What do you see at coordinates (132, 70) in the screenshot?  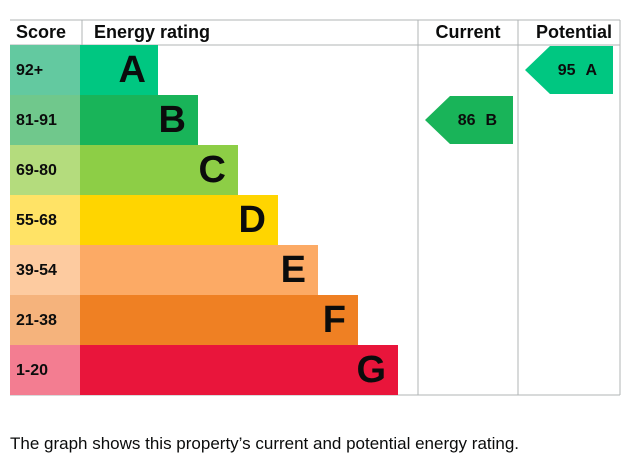 I see `band-letter: A` at bounding box center [132, 70].